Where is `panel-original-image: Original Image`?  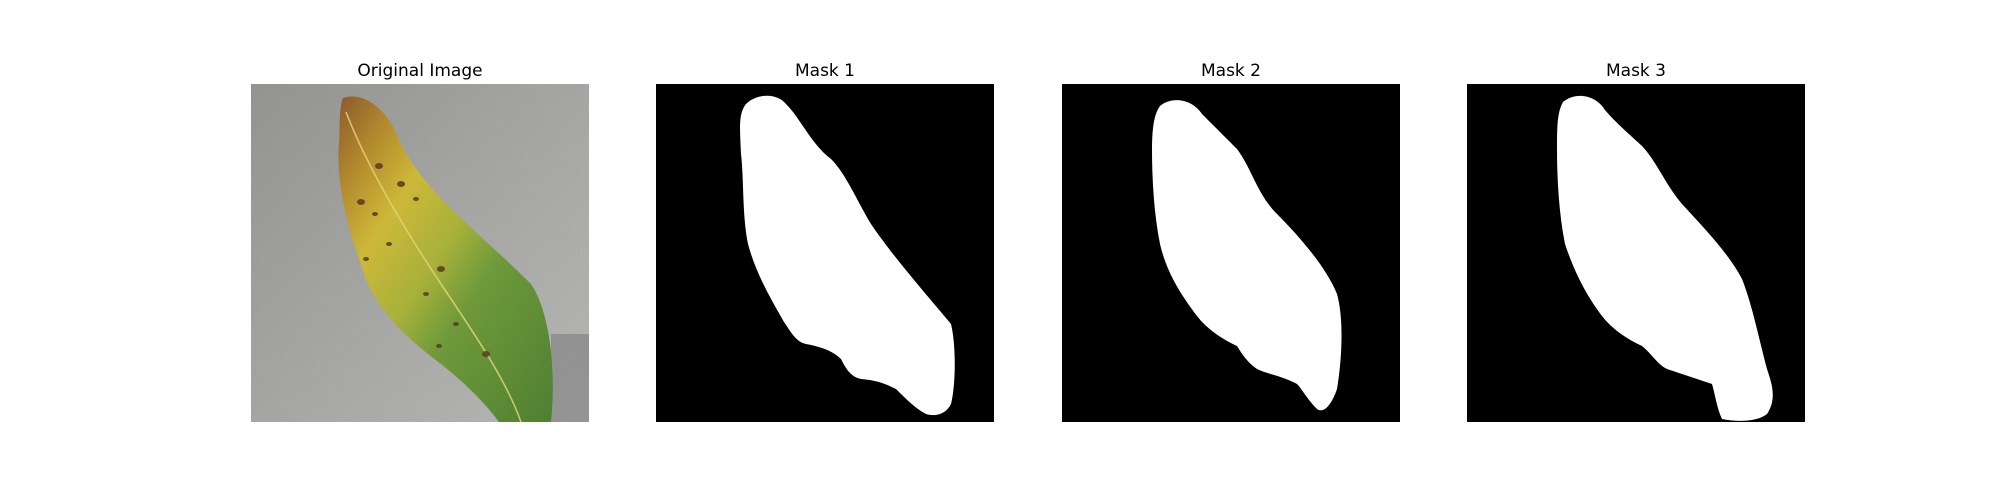 panel-original-image: Original Image is located at coordinates (420, 240).